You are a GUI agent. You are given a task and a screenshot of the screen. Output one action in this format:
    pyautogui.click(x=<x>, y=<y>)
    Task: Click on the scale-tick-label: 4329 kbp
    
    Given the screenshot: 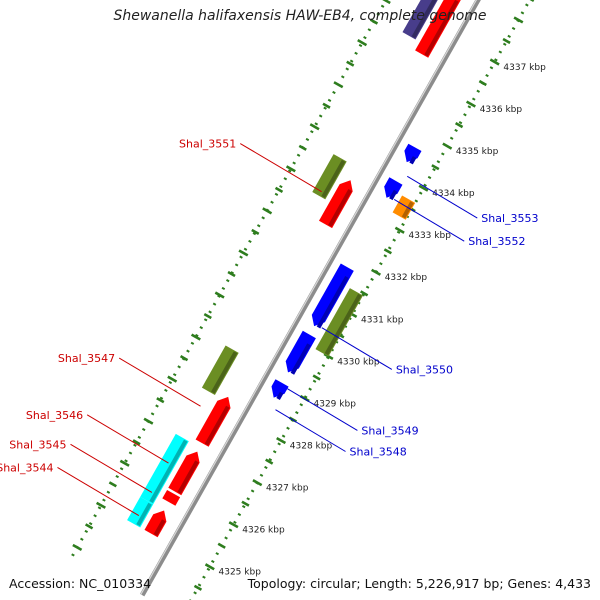 What is the action you would take?
    pyautogui.click(x=335, y=404)
    